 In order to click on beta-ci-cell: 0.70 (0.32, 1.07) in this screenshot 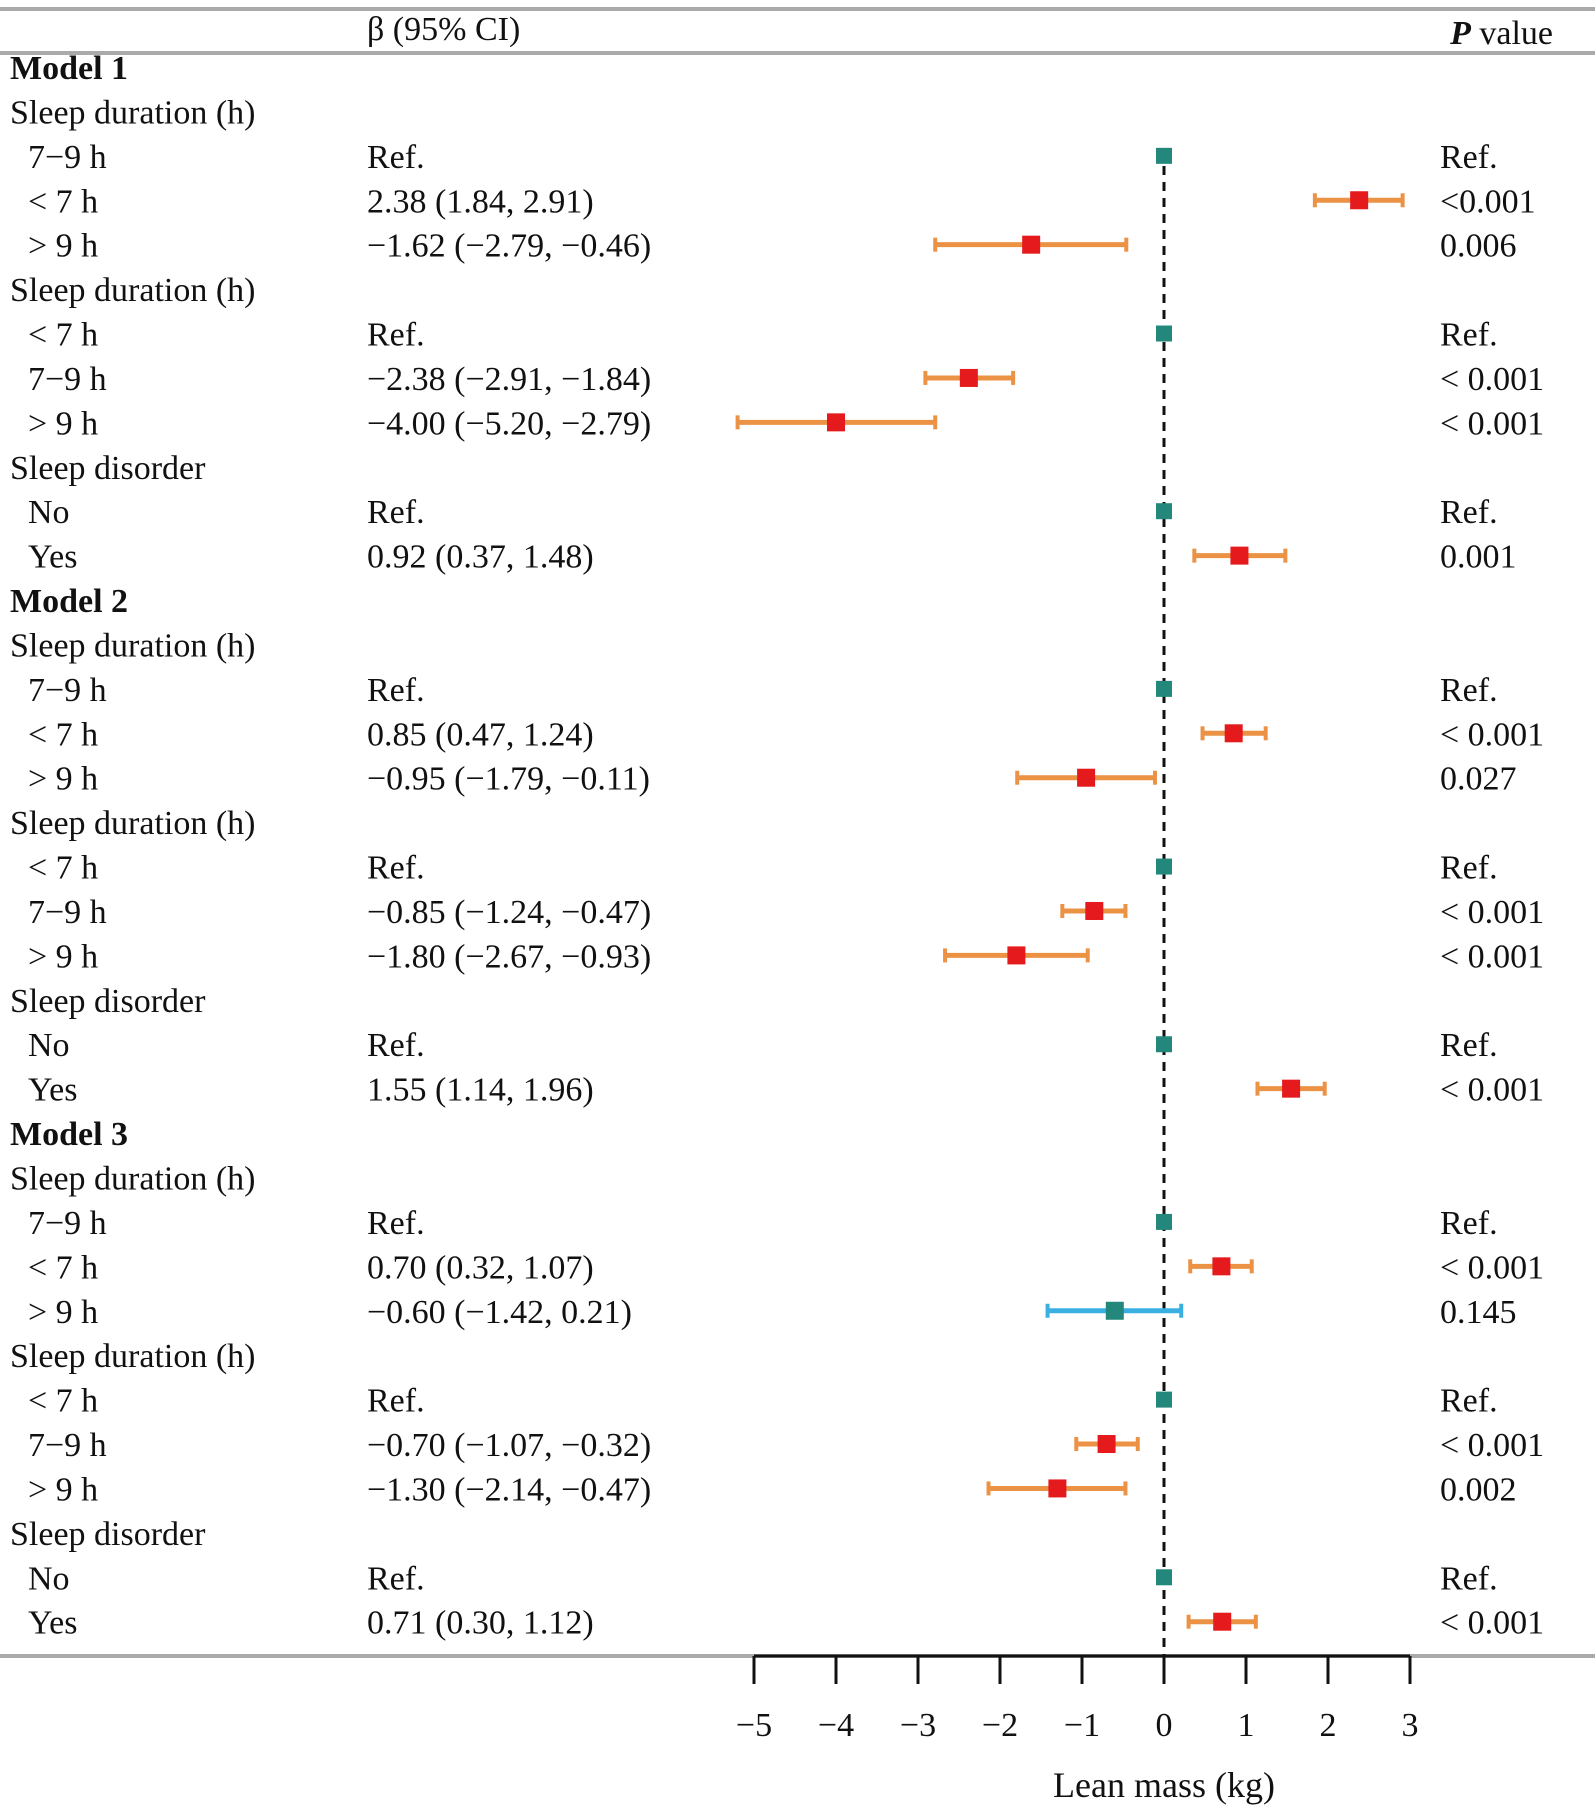, I will do `click(480, 1267)`.